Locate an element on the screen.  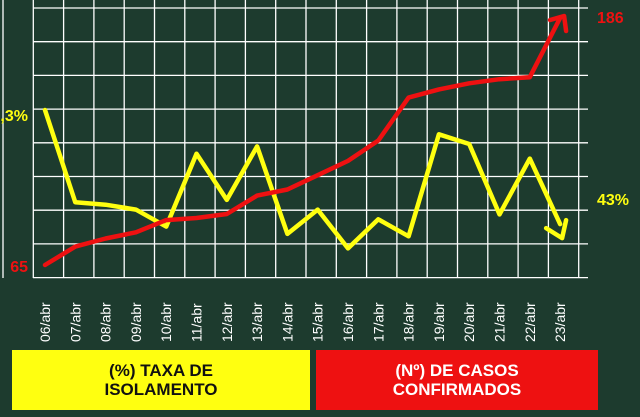
legend-isolation-label: (%) TAXA DE ISOLAMENTO is located at coordinates (161, 380).